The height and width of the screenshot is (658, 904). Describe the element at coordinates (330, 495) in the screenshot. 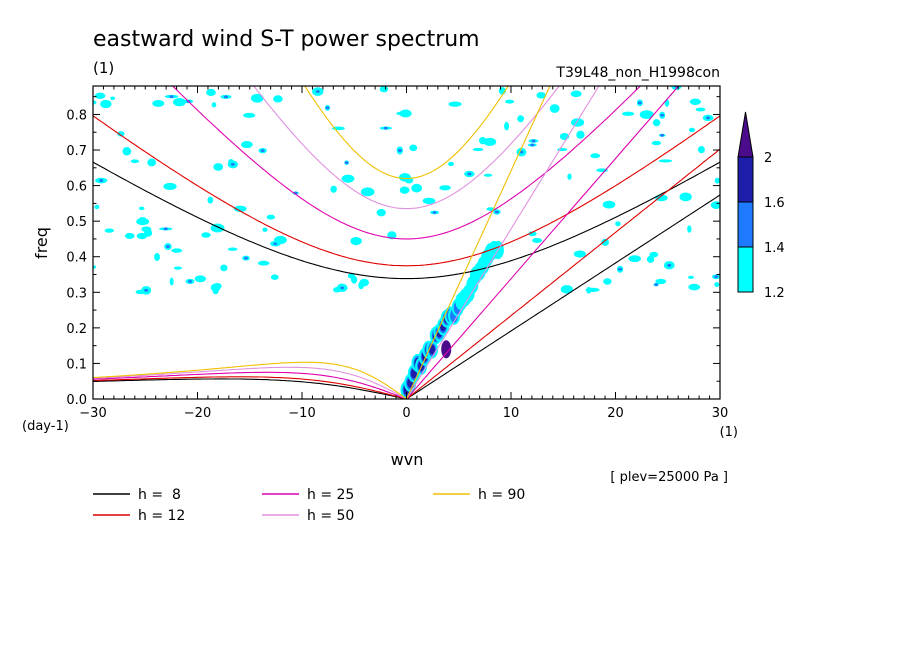

I see `legend-label: h = 25` at that location.